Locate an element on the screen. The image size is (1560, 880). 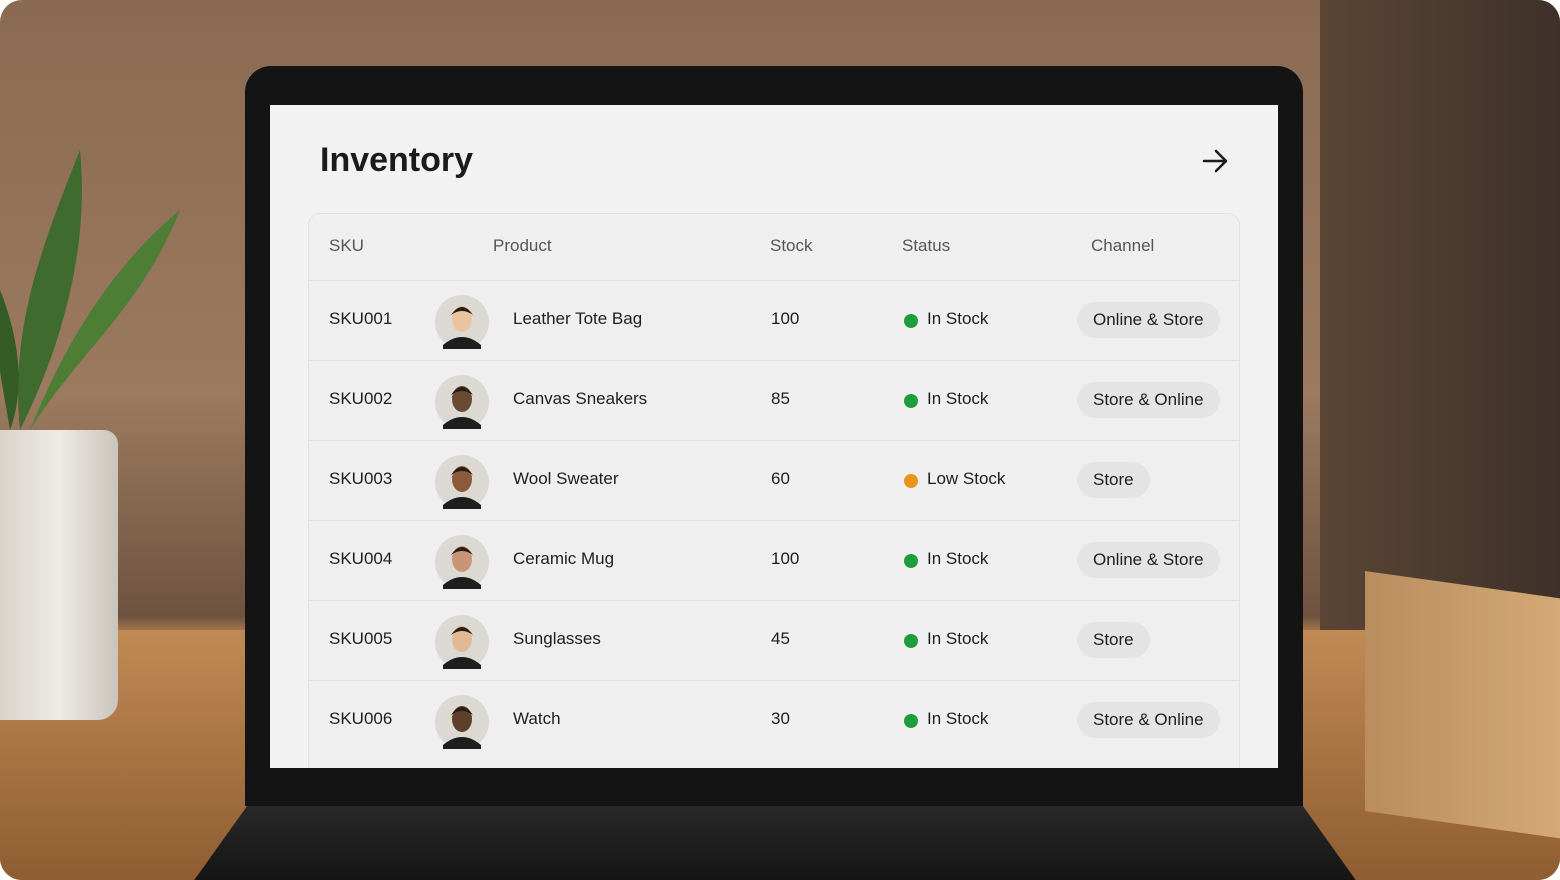
sku: SKU001 is located at coordinates (361, 318).